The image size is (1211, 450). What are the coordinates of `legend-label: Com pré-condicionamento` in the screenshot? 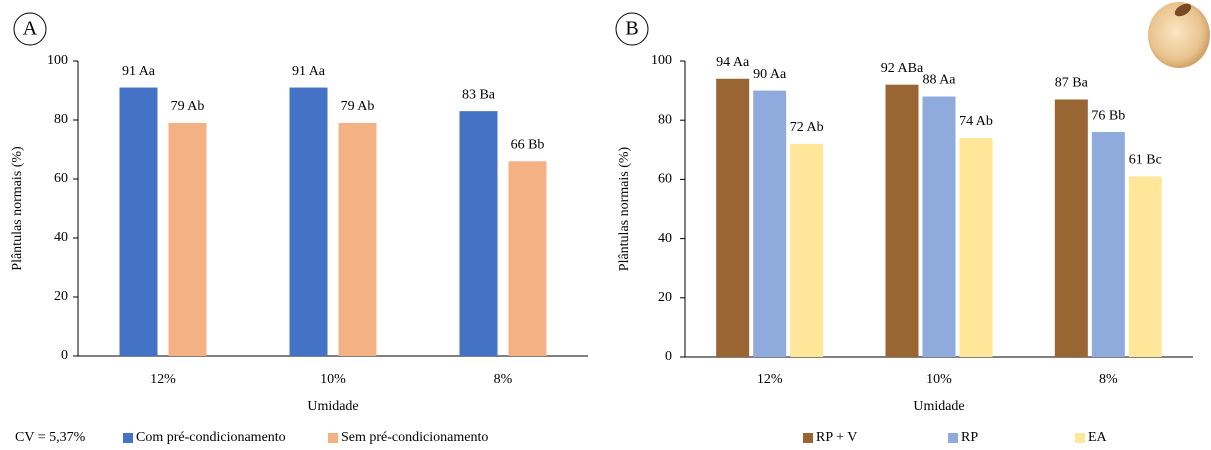 It's located at (211, 437).